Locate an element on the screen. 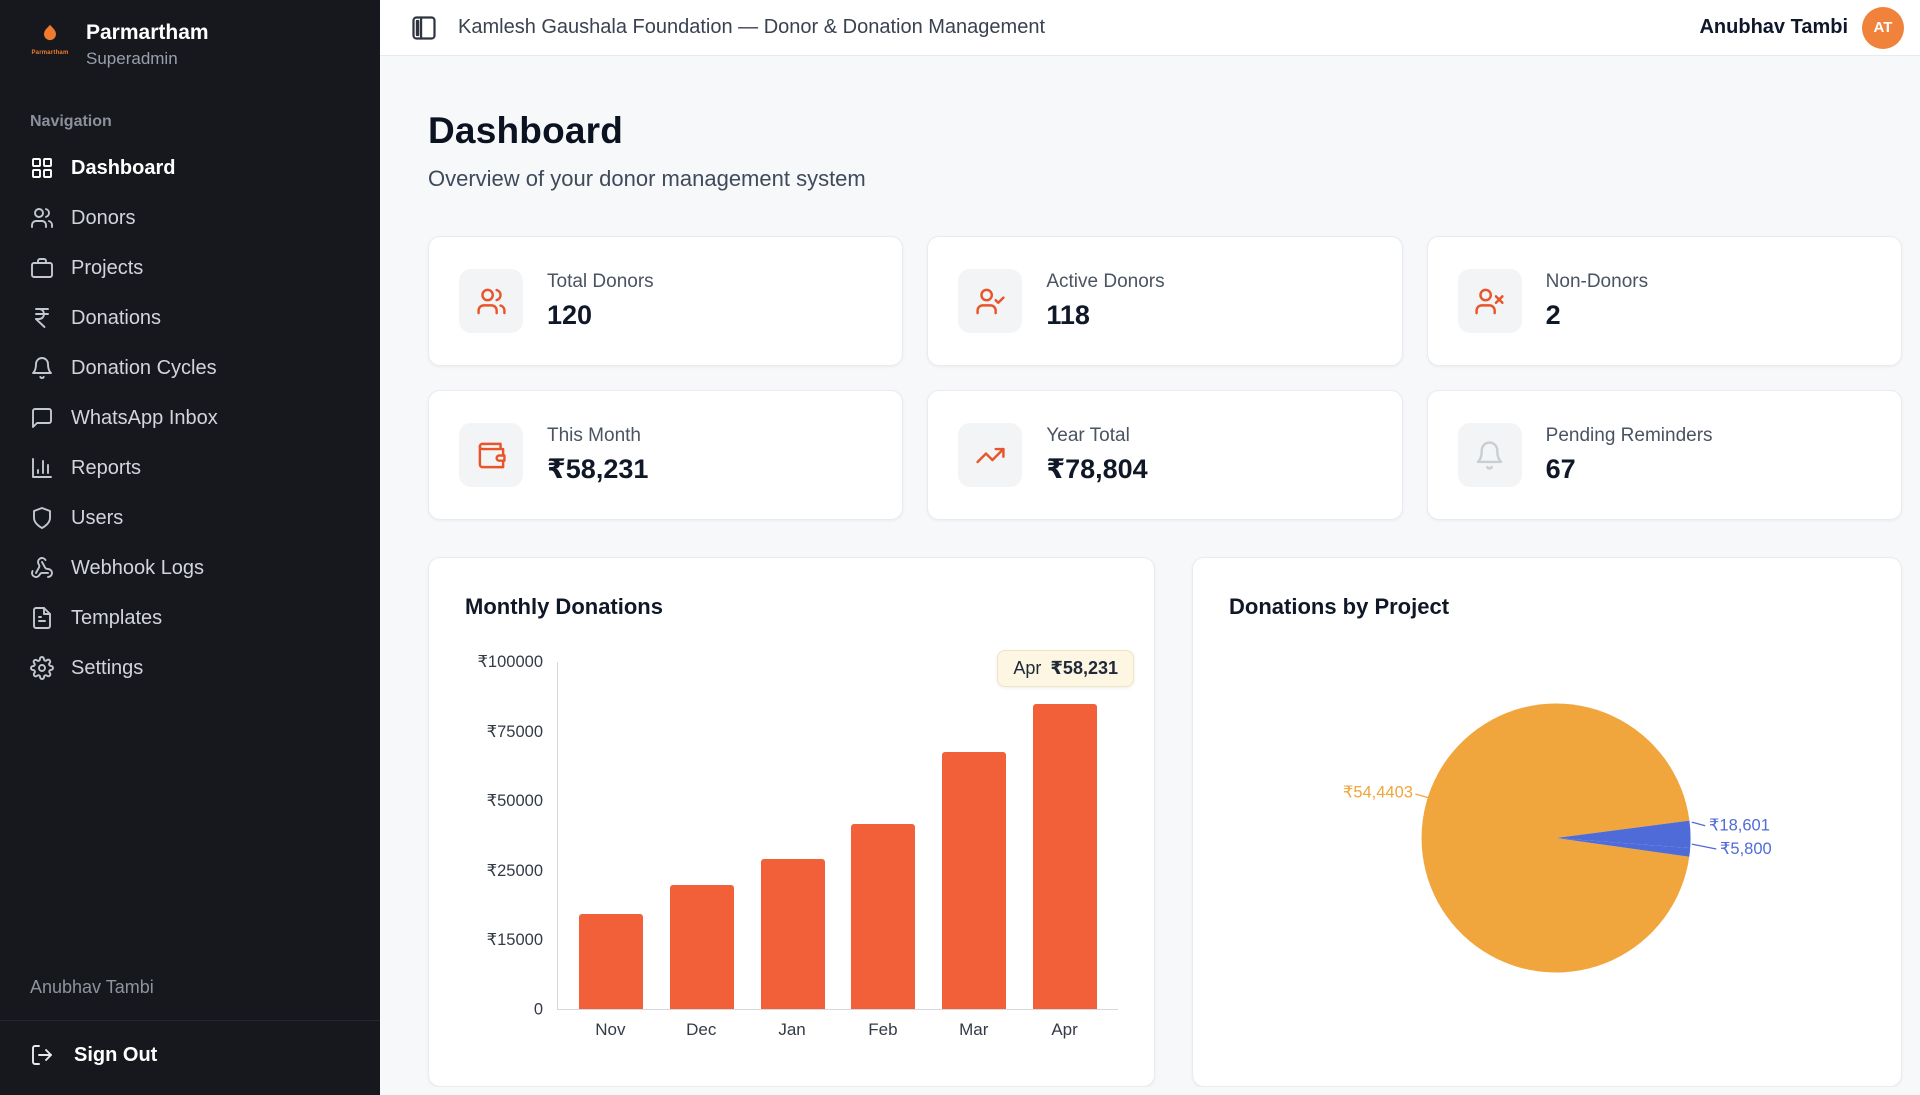 The width and height of the screenshot is (1920, 1095). sidebar-item-label: Webhook Logs is located at coordinates (138, 567).